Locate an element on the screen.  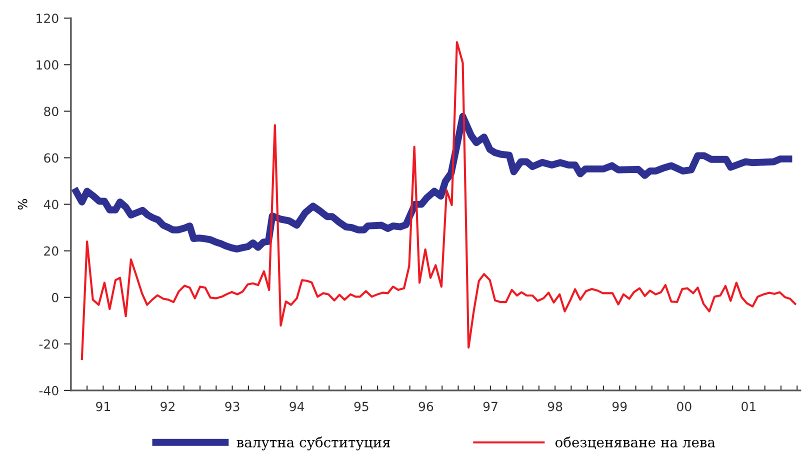
x-tick-label: 93 is located at coordinates (232, 407).